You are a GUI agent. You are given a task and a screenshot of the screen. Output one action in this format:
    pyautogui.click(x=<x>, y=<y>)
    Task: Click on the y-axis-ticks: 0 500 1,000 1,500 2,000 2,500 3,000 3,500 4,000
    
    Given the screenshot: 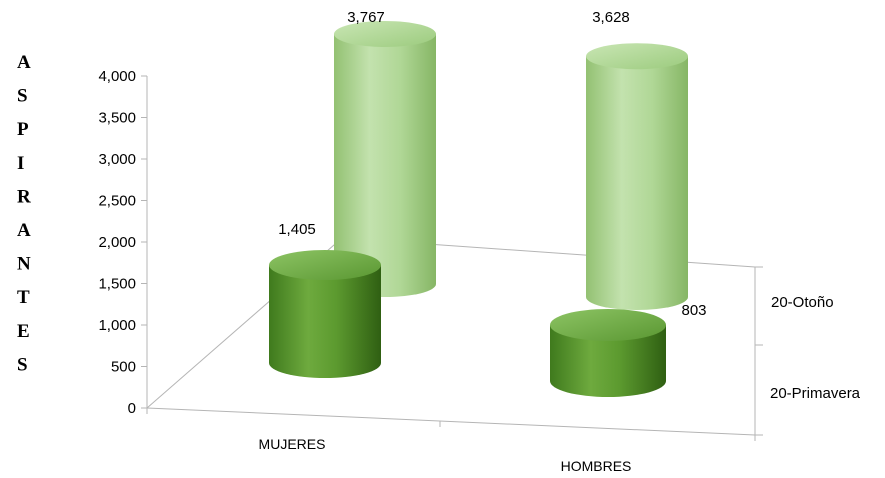 What is the action you would take?
    pyautogui.click(x=122, y=242)
    